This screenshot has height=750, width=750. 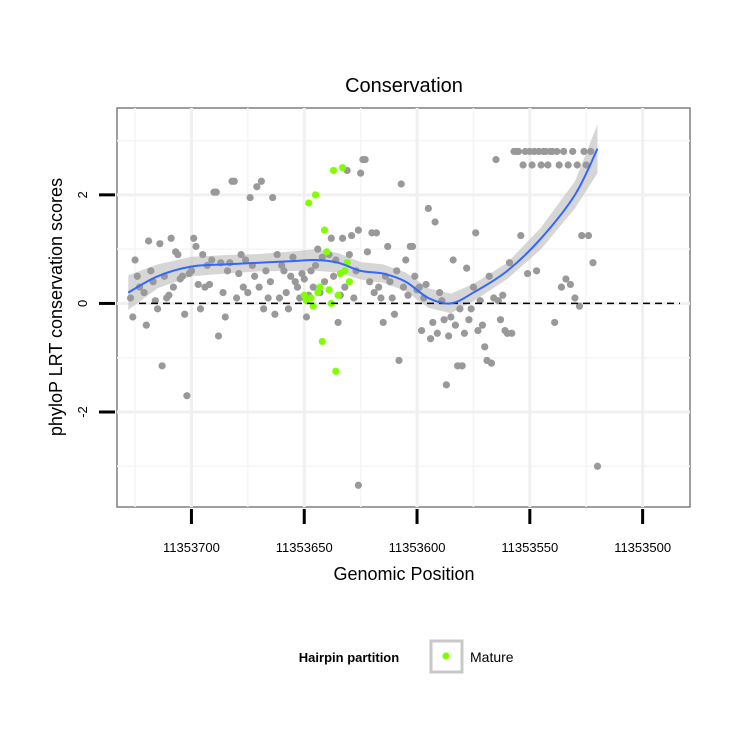 I want to click on x-axis-label: Genomic Position, so click(x=403, y=574).